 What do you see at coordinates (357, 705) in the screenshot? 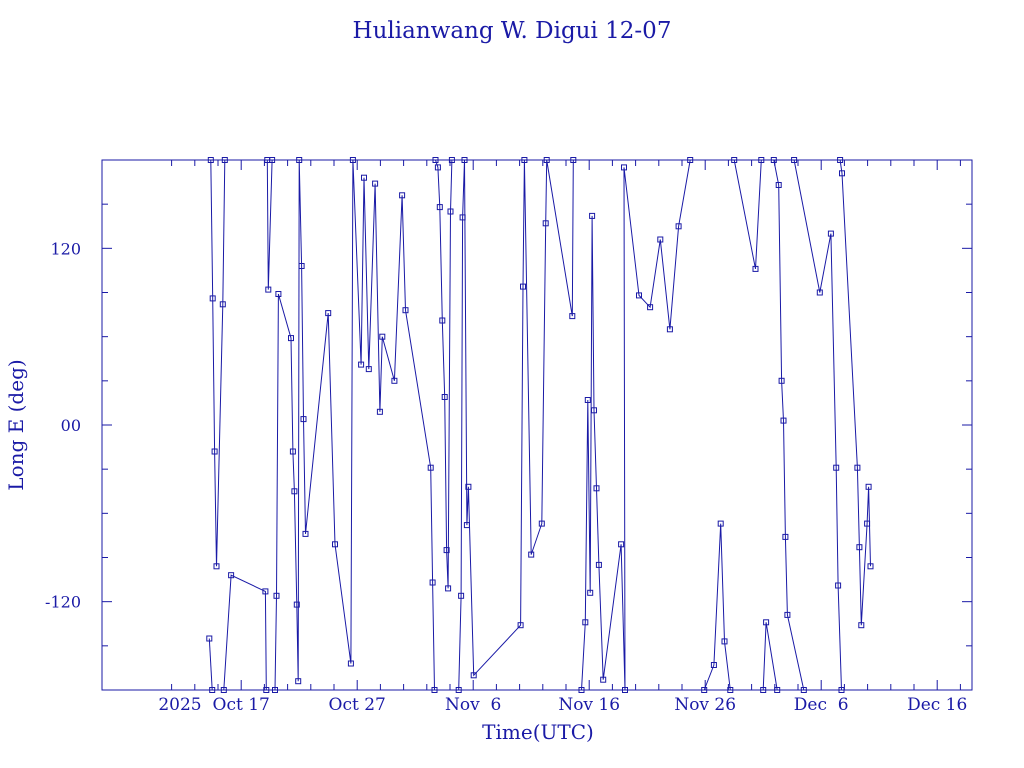
I see `x-tick-label: Oct 27` at bounding box center [357, 705].